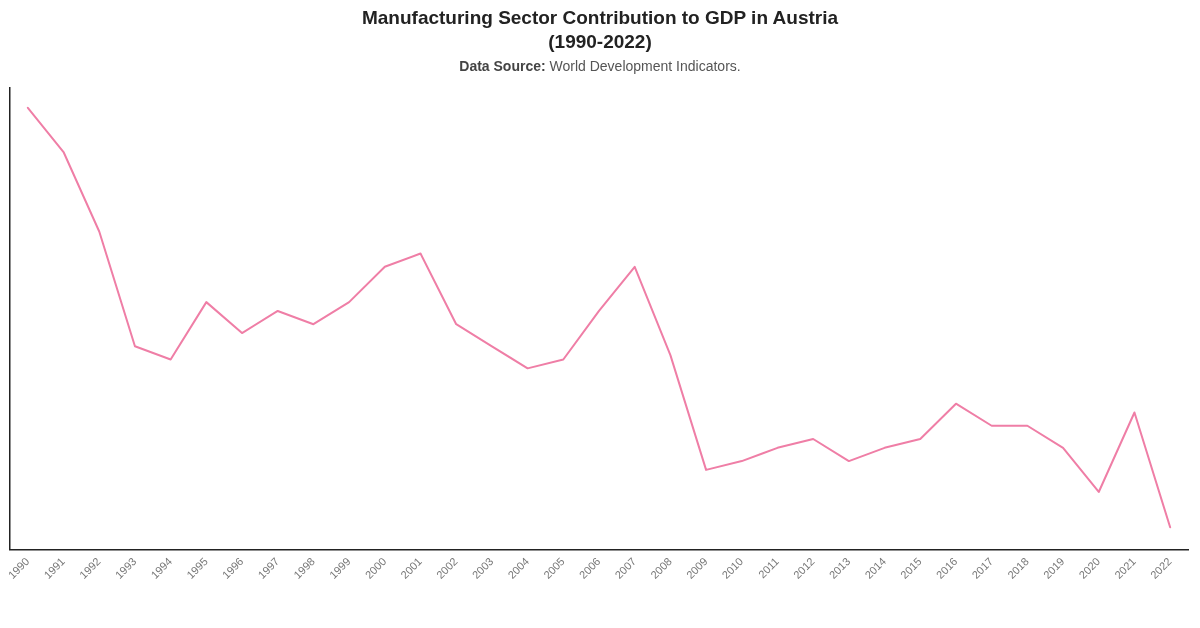 The height and width of the screenshot is (628, 1200). What do you see at coordinates (600, 30) in the screenshot?
I see `chart-title: Manufacturing Sector Contribution to GDP in Austria (1990-2022)` at bounding box center [600, 30].